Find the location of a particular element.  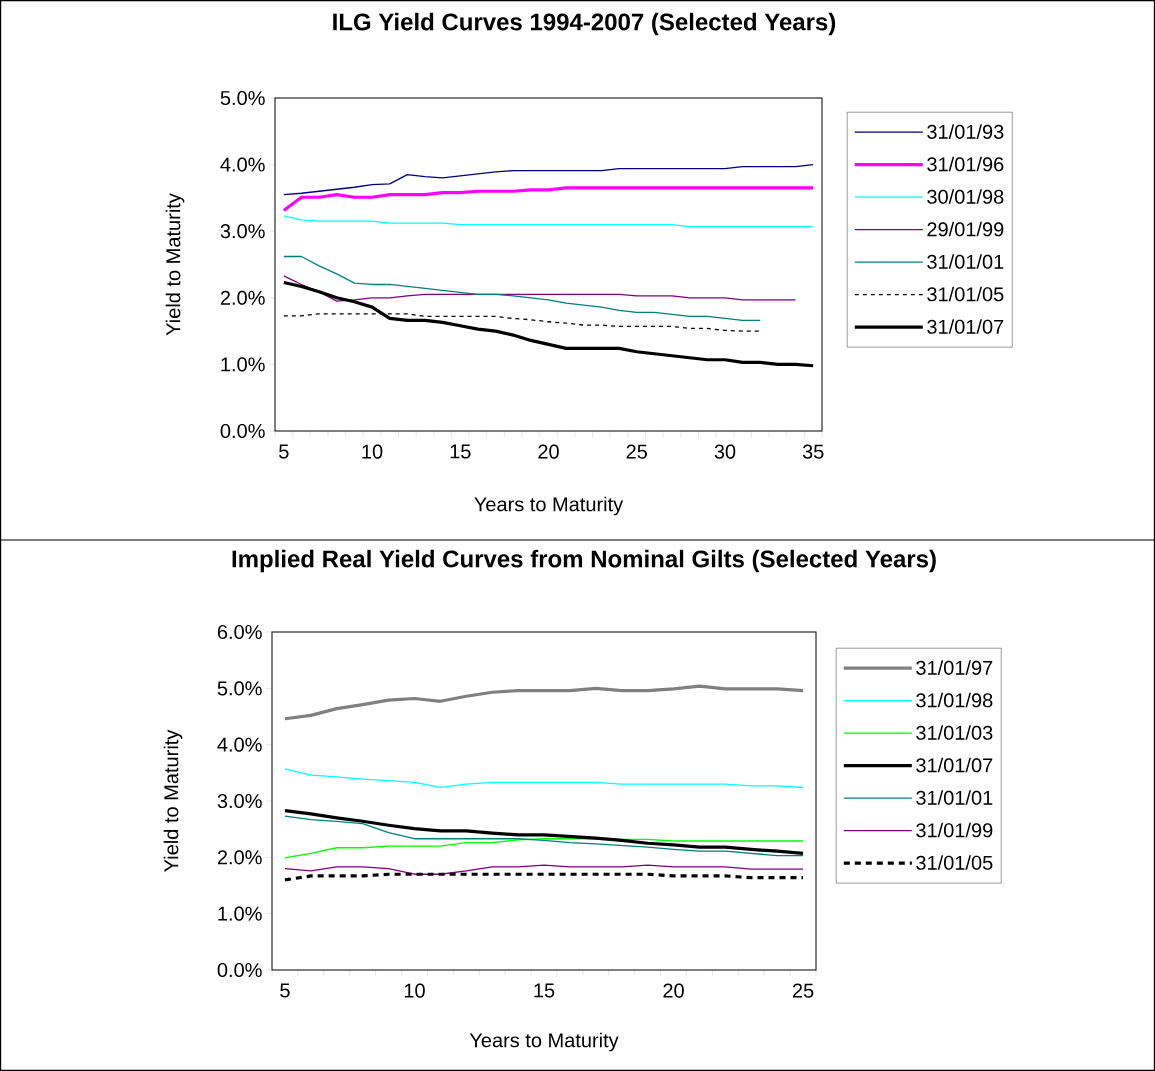

x-tick-label: 30 is located at coordinates (725, 451).